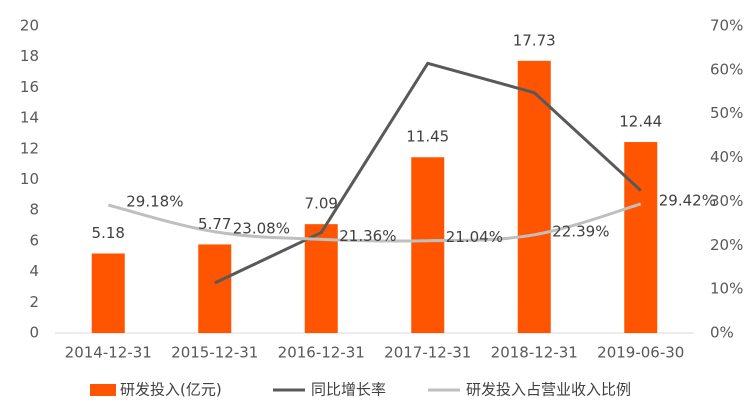  Describe the element at coordinates (103, 390) in the screenshot. I see `legend-swatch-bar` at that location.